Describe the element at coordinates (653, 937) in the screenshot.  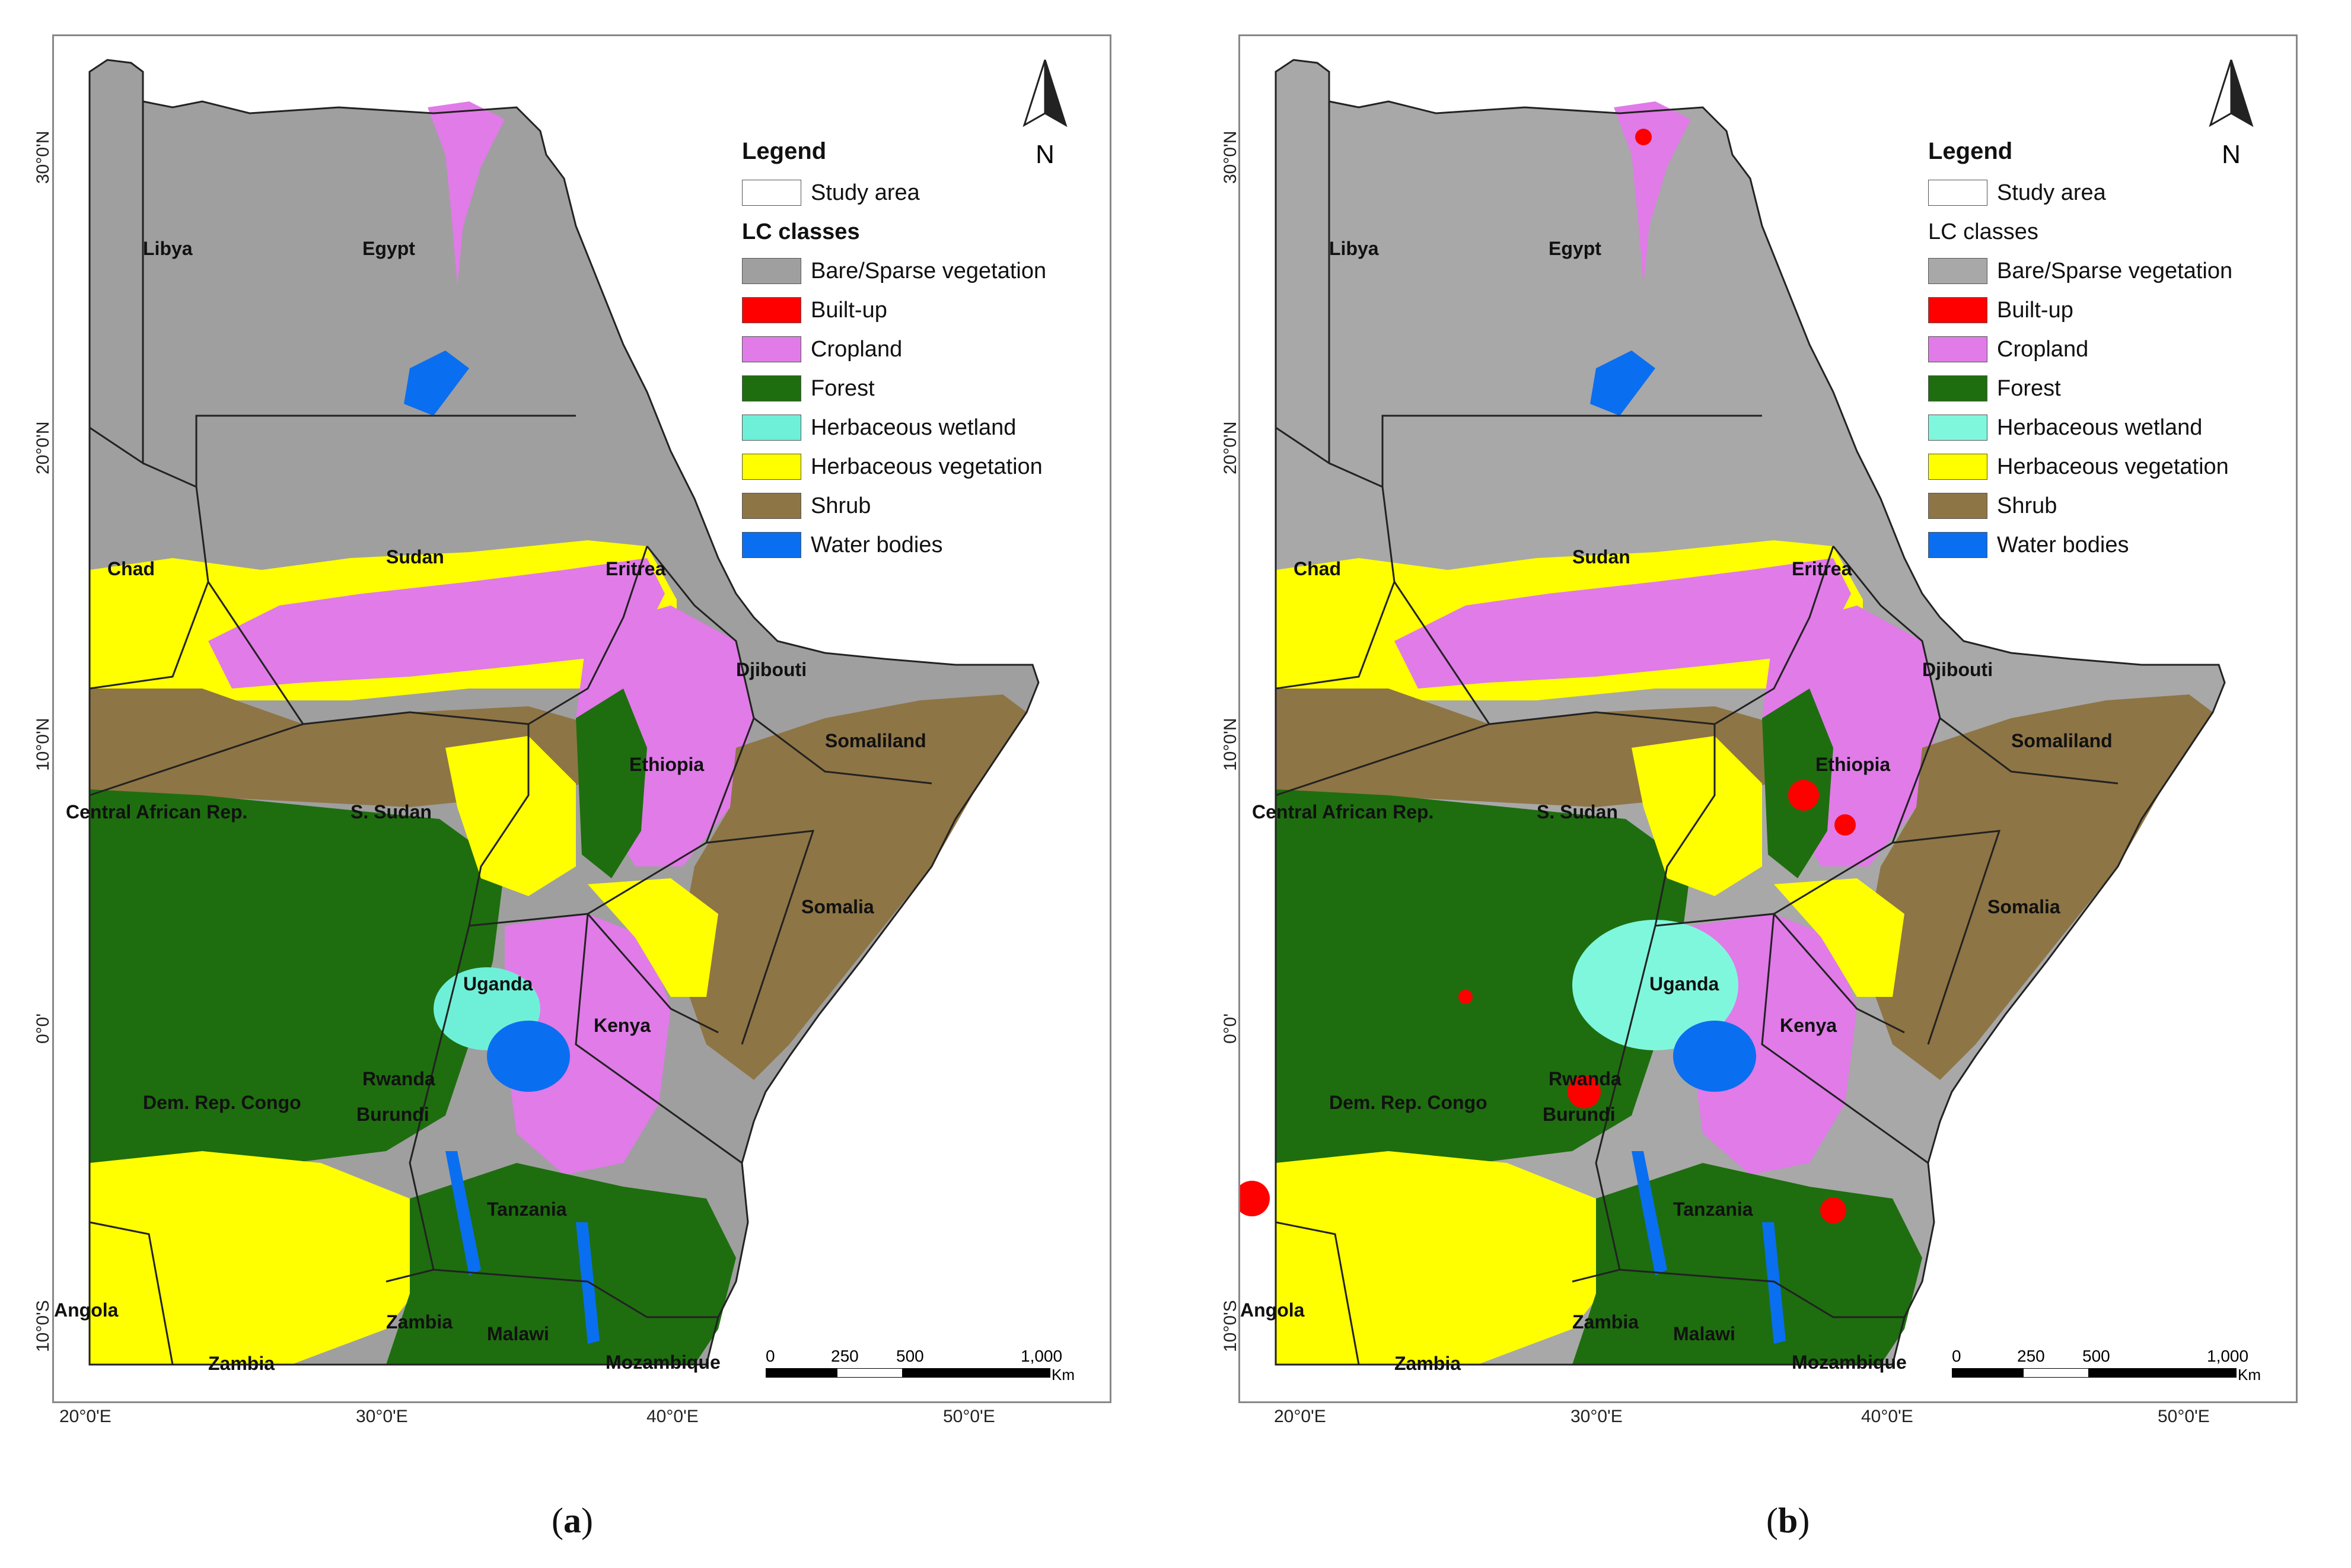
I see `herbaceous-kenya` at that location.